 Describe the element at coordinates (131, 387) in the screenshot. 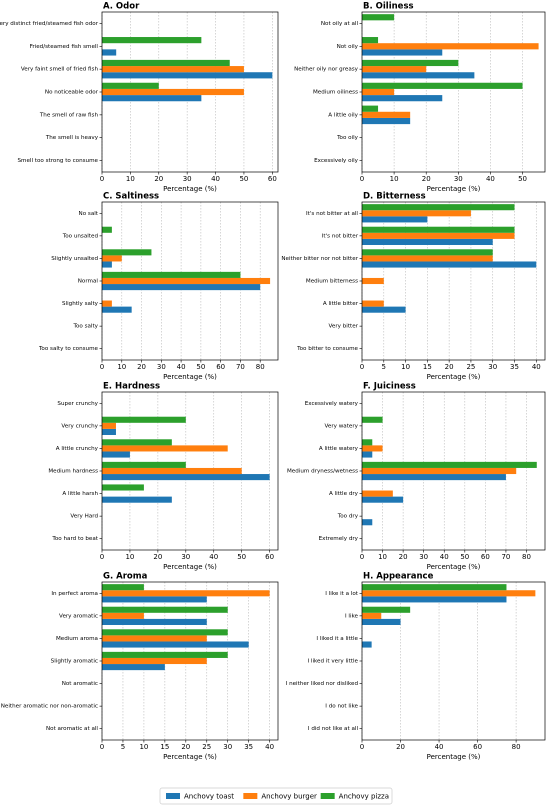

I see `panel-title: E. Hardness` at that location.